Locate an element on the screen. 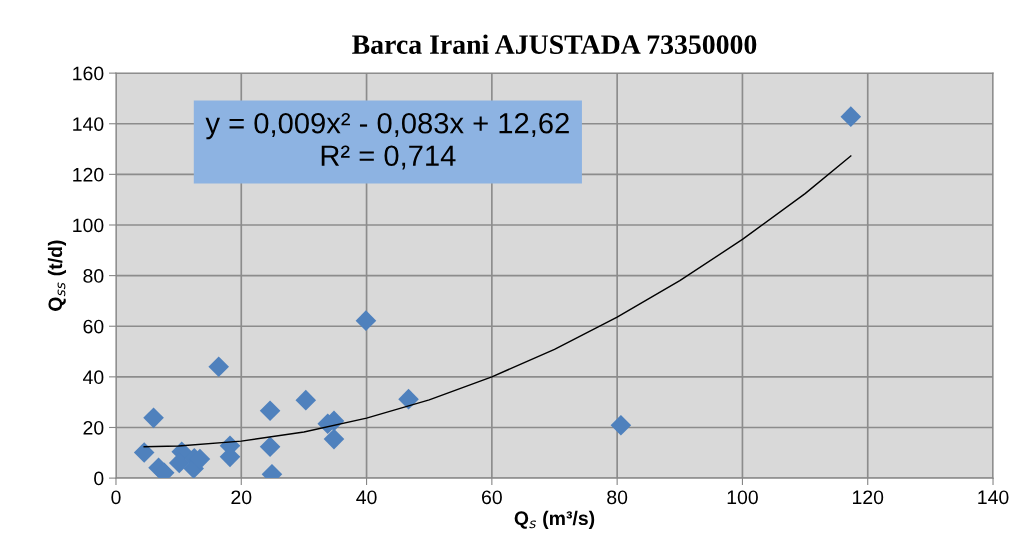 This screenshot has height=554, width=1030. x-tick-label: 40 is located at coordinates (366, 497).